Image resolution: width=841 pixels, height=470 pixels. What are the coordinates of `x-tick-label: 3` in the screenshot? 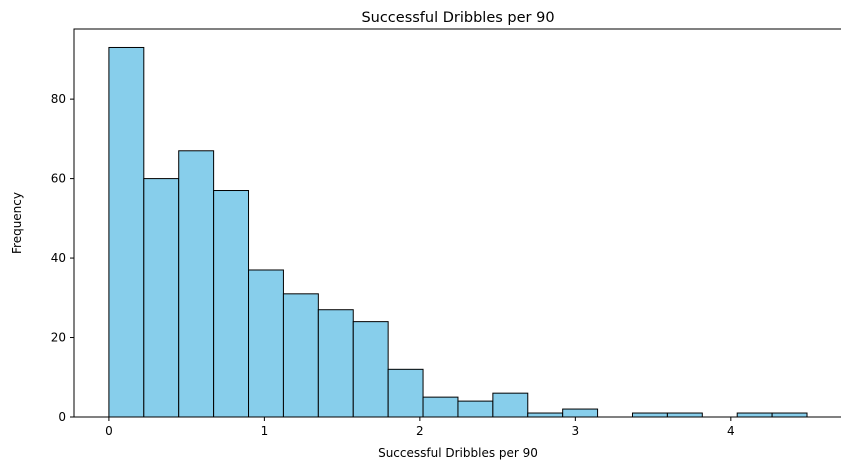 It's located at (576, 431).